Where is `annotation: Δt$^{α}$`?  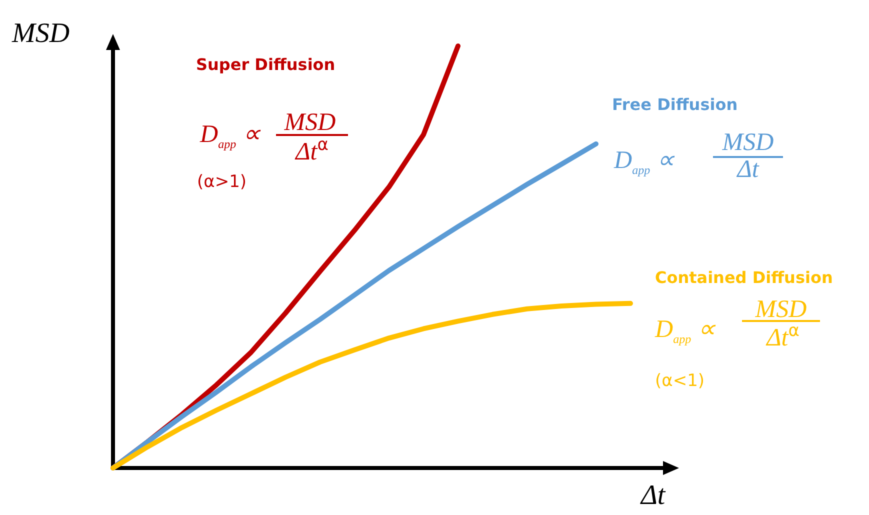
annotation: Δt$^{α}$ is located at coordinates (312, 150).